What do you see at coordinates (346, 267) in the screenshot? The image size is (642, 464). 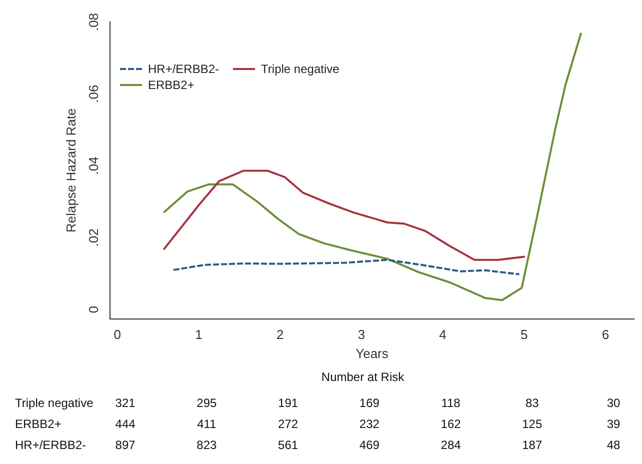 I see `line-series` at bounding box center [346, 267].